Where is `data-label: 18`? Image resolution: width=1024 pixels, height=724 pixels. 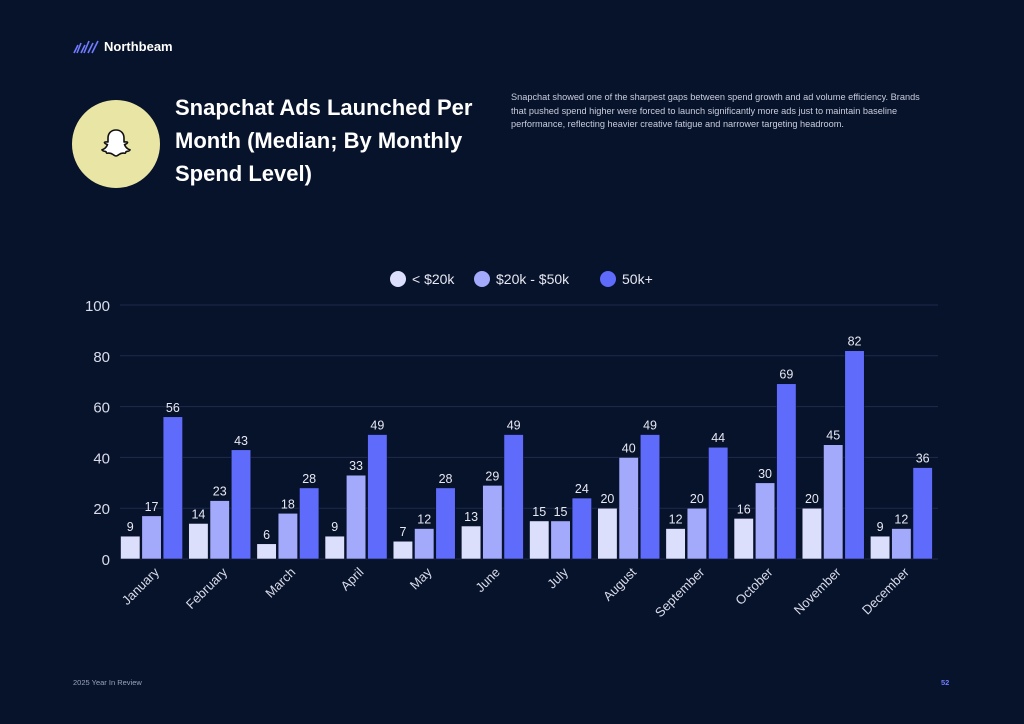 data-label: 18 is located at coordinates (288, 504).